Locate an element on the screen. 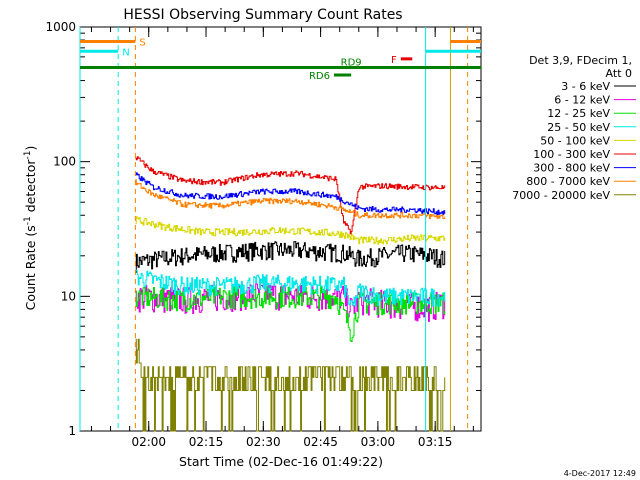  legend-entry-label: 100 - 300 keV is located at coordinates (571, 154).